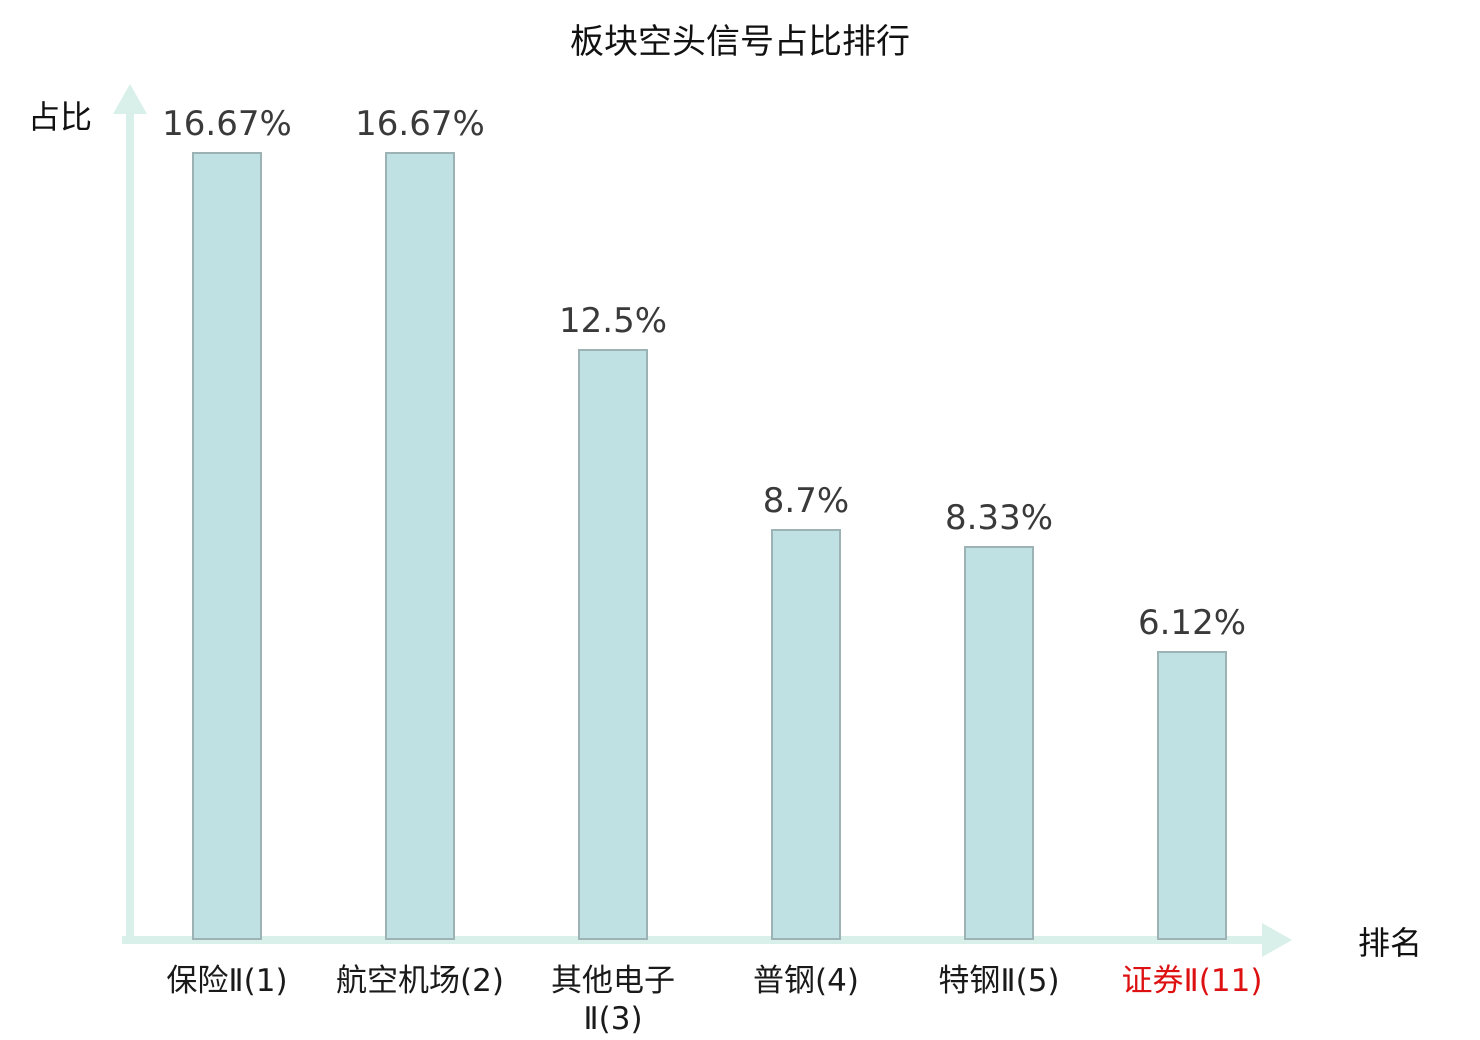 This screenshot has height=1040, width=1480. Describe the element at coordinates (999, 518) in the screenshot. I see `bar-value-label: 8.33%` at that location.